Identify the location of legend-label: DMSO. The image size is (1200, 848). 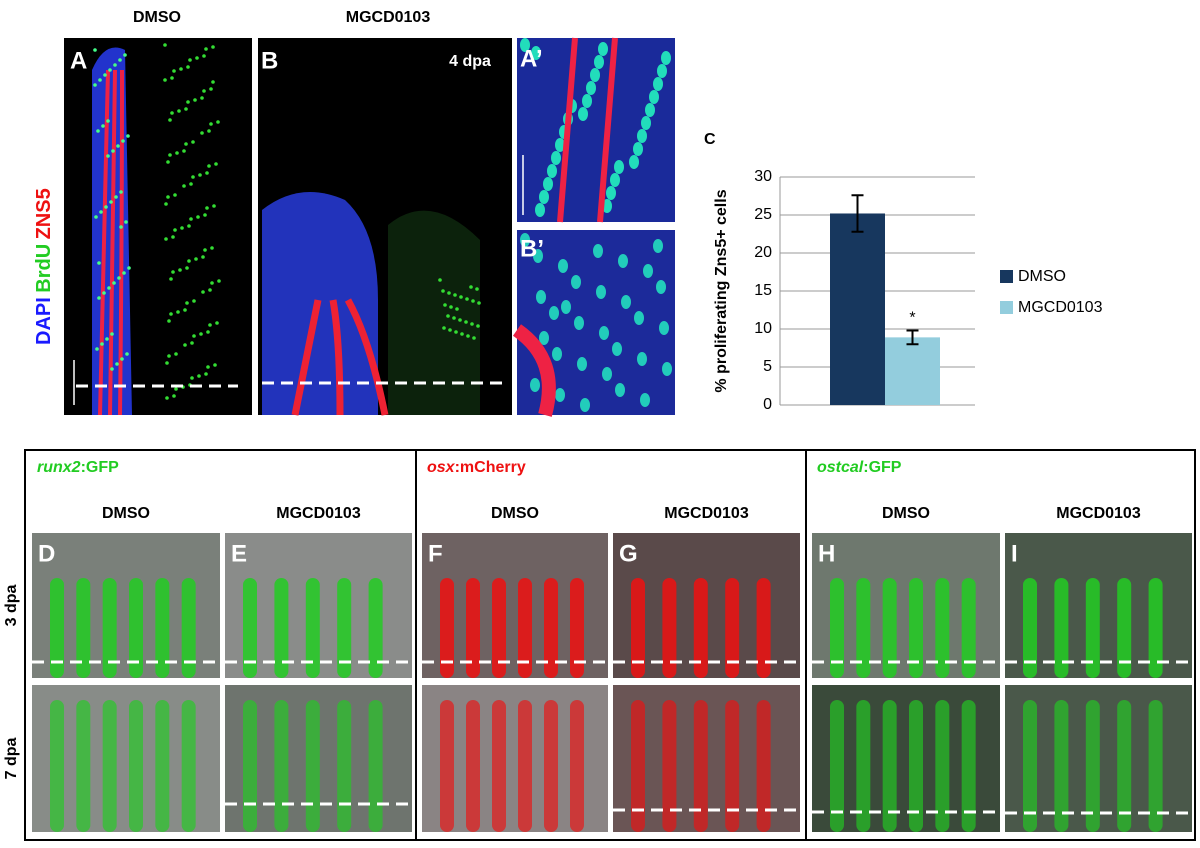
(1042, 276).